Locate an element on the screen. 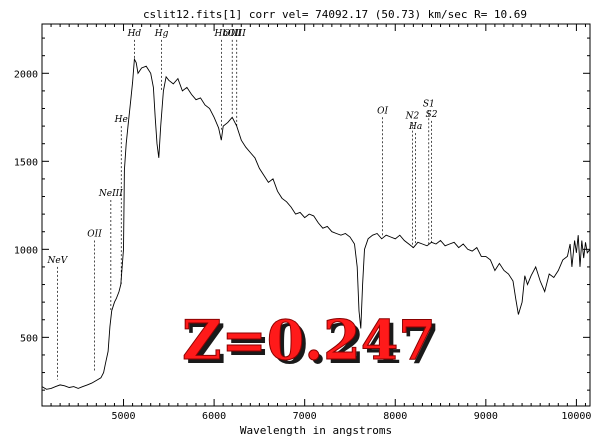  y-tick-label: 2000 is located at coordinates (26, 74).